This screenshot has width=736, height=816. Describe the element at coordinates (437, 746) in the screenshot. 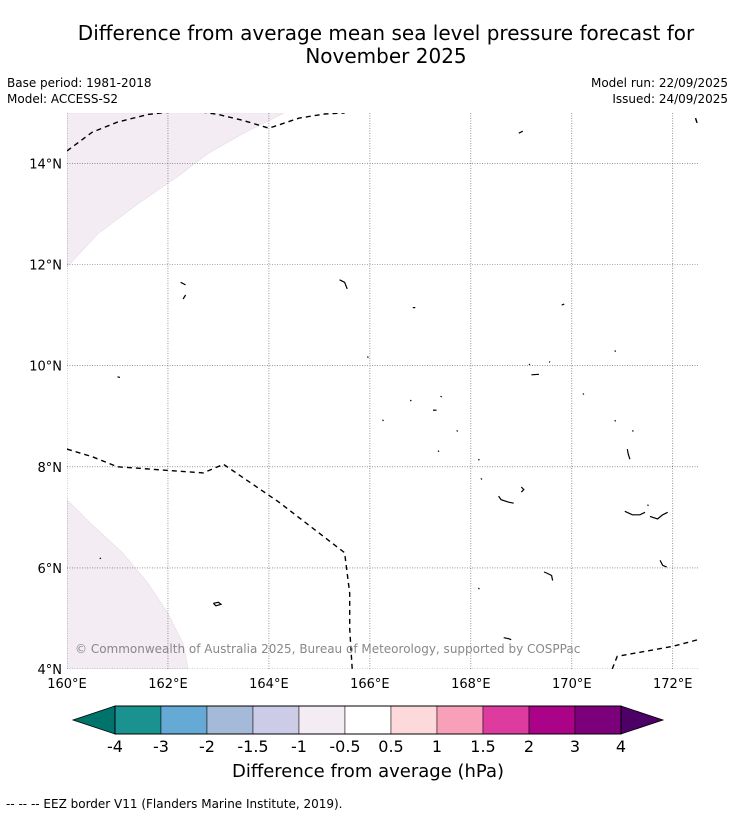

I see `colorbar-tick-label: 1` at that location.